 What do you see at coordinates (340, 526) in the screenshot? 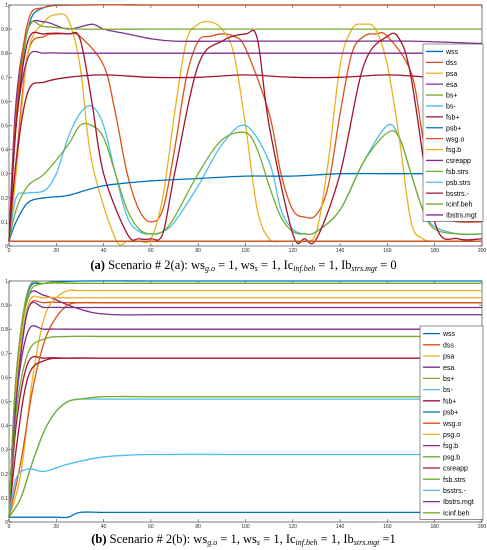
I see `x-tick-label: 140` at bounding box center [340, 526].